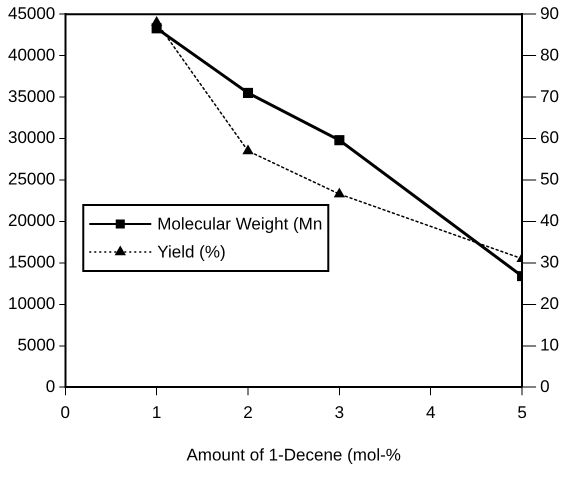 The image size is (567, 480). Describe the element at coordinates (339, 412) in the screenshot. I see `x-tick-label: 3` at that location.